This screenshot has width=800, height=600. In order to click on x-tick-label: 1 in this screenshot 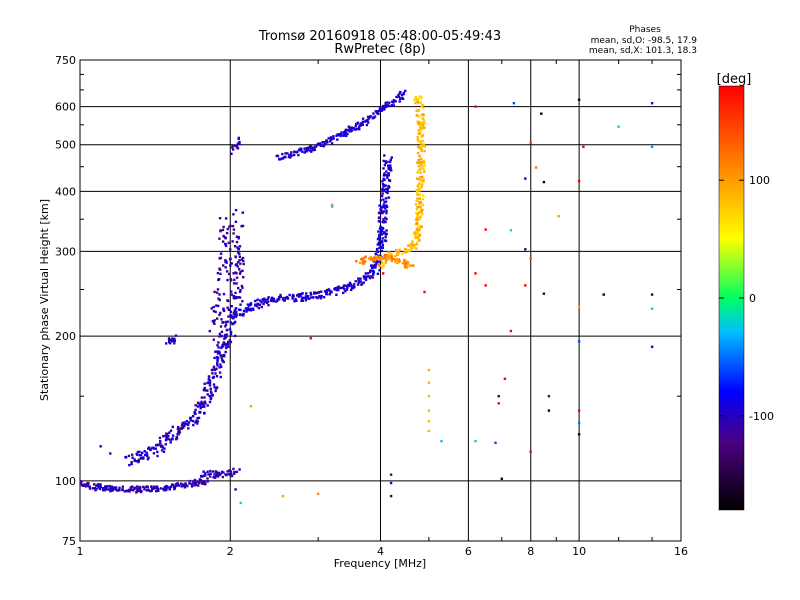, I will do `click(80, 551)`.